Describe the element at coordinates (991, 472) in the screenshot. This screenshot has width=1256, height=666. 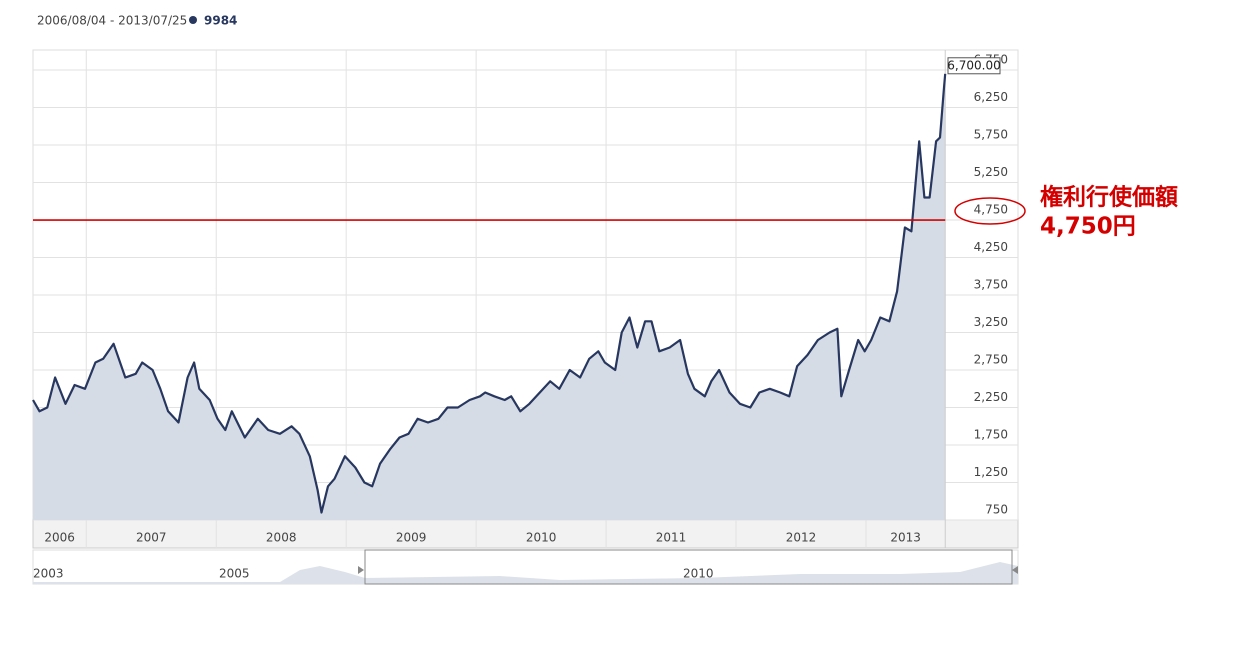
I see `y-tick-label: 1,250` at that location.